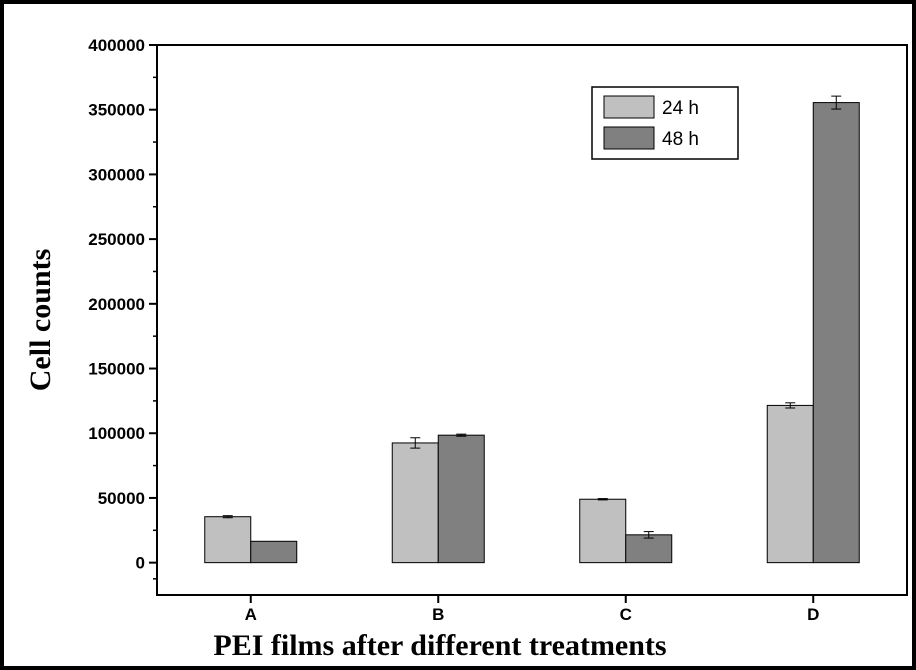 The width and height of the screenshot is (916, 670). I want to click on bar-C-24h, so click(603, 531).